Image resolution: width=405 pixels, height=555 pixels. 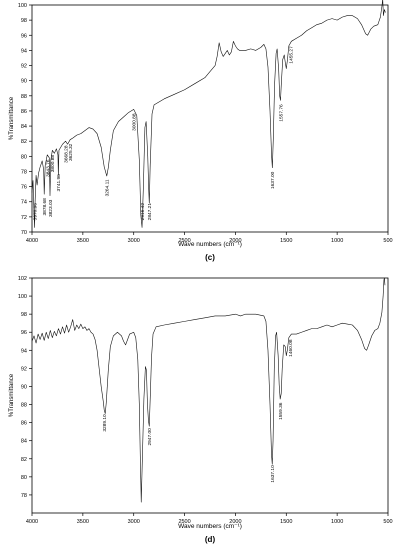 What do you see at coordinates (281, 411) in the screenshot?
I see `panel-d-peak-label: 1559.36` at bounding box center [281, 411].